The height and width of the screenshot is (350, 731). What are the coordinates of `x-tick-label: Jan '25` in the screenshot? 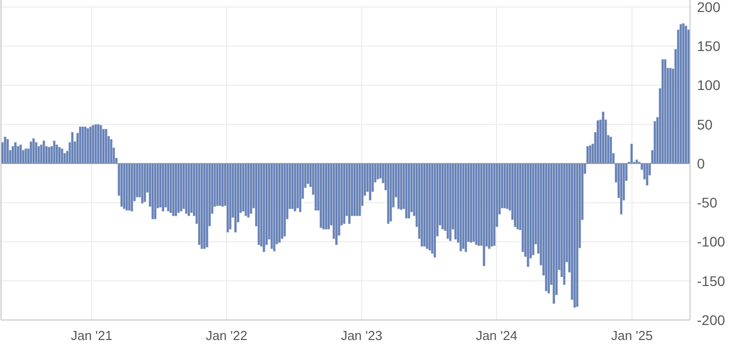 It's located at (632, 335).